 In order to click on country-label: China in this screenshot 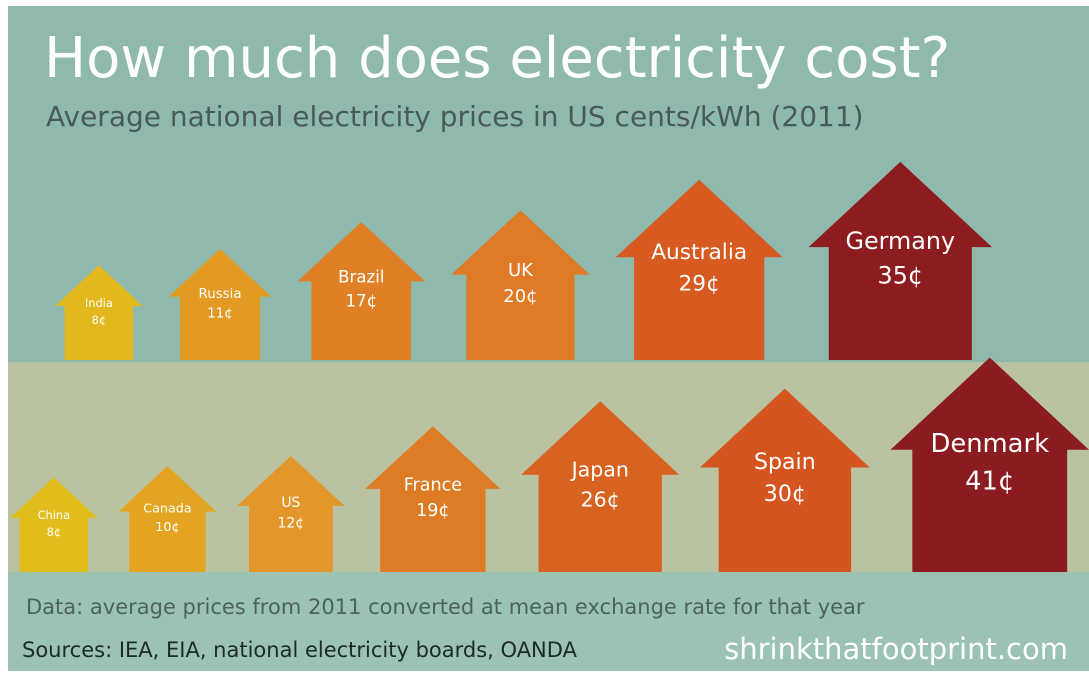, I will do `click(54, 515)`.